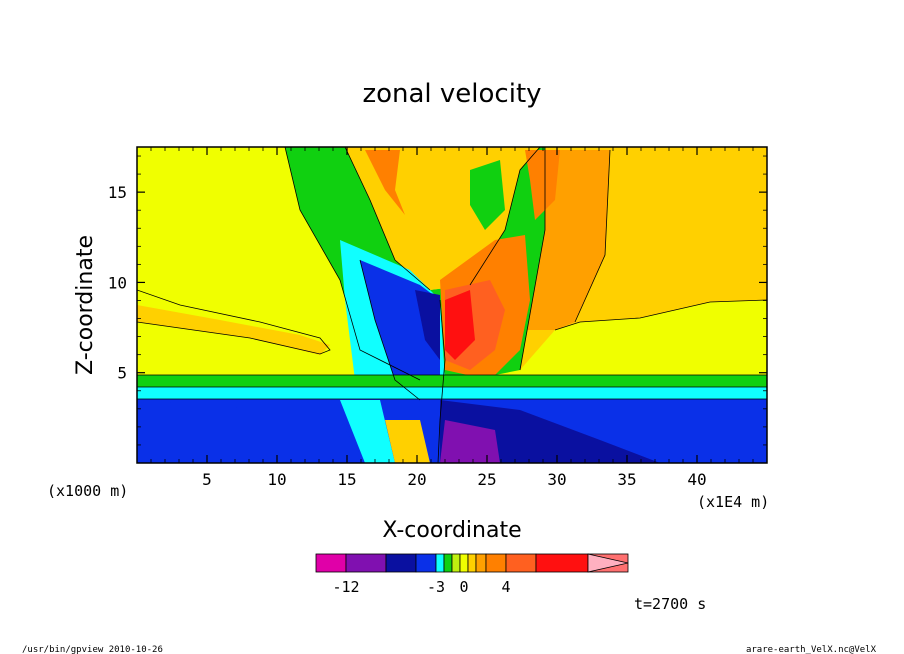 The height and width of the screenshot is (654, 904). Describe the element at coordinates (463, 587) in the screenshot. I see `colorbar-label: 0` at that location.